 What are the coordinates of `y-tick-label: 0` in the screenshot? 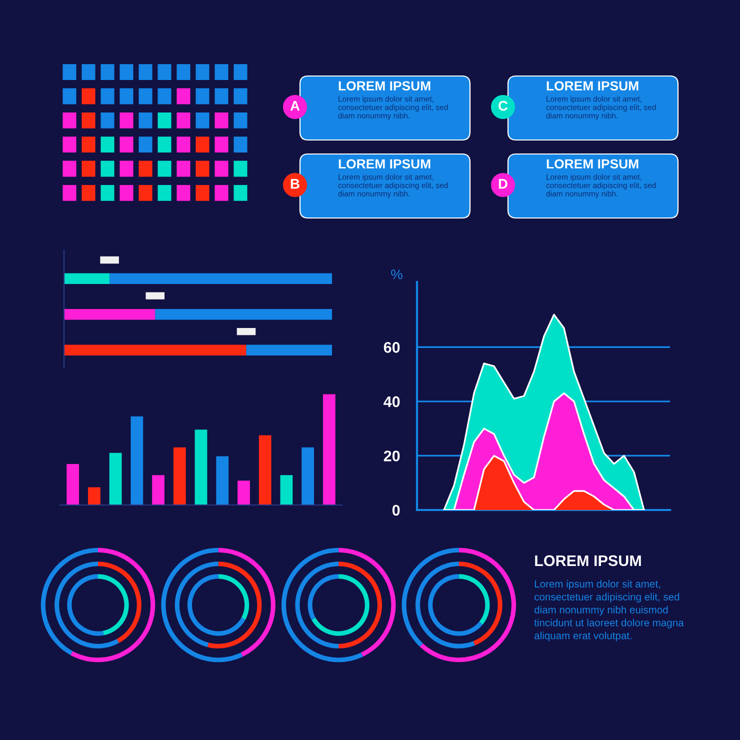 It's located at (396, 510).